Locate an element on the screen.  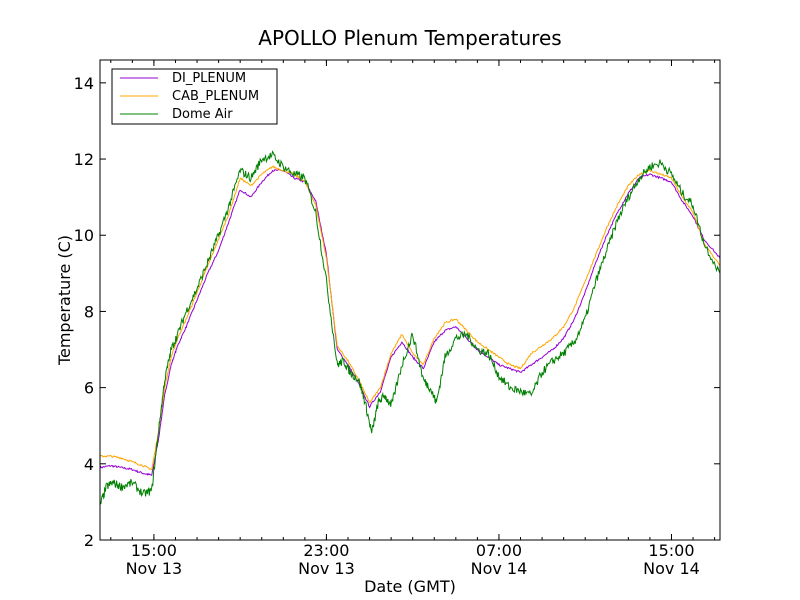
x-tick-time-label: 23:00 is located at coordinates (326, 550).